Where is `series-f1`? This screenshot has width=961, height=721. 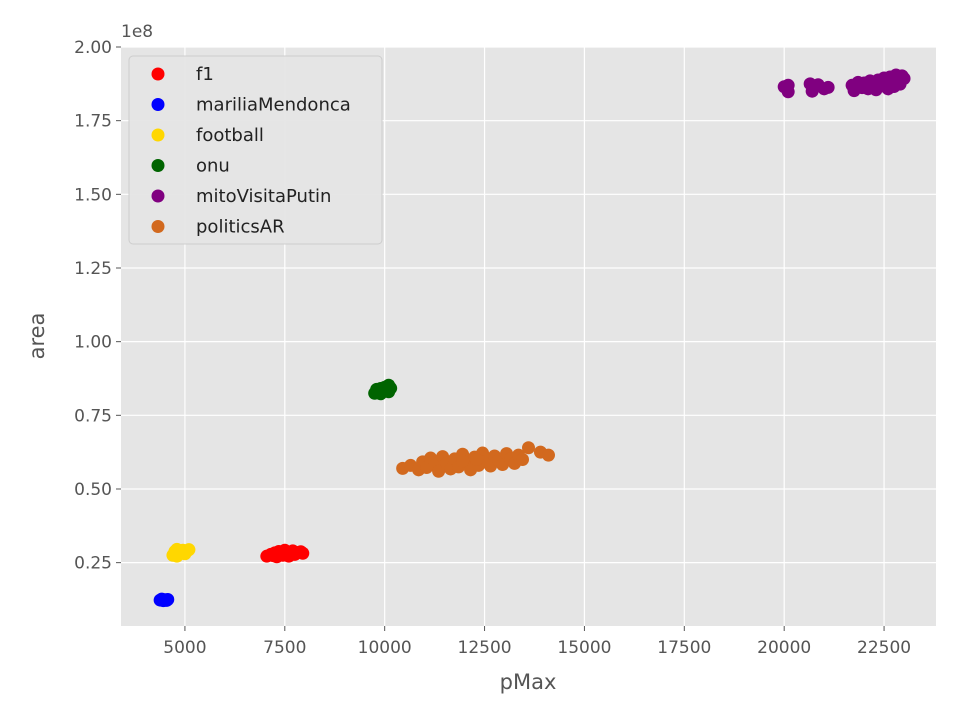 series-f1 is located at coordinates (285, 553).